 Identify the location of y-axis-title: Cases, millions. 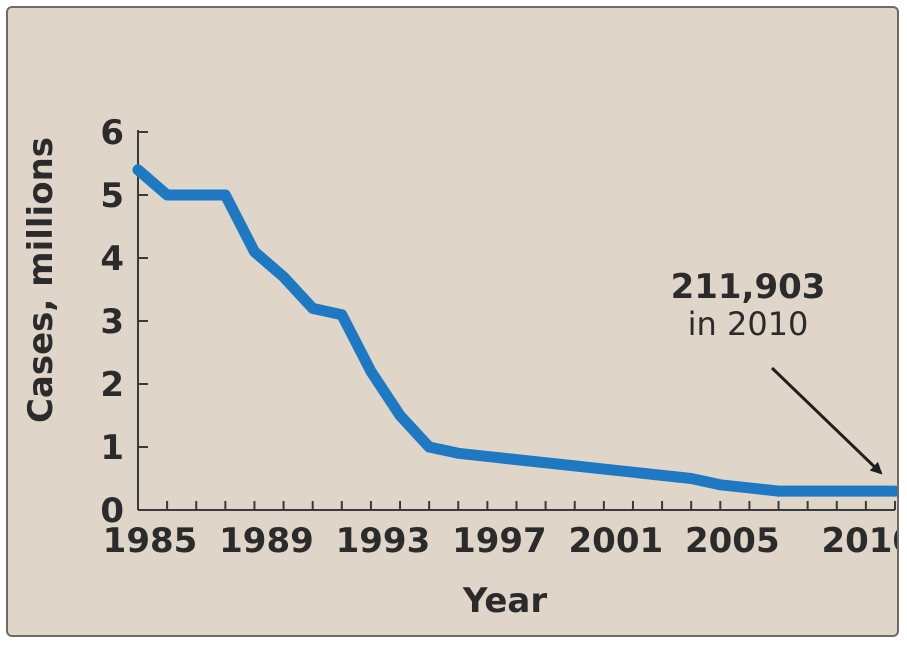
(41, 280).